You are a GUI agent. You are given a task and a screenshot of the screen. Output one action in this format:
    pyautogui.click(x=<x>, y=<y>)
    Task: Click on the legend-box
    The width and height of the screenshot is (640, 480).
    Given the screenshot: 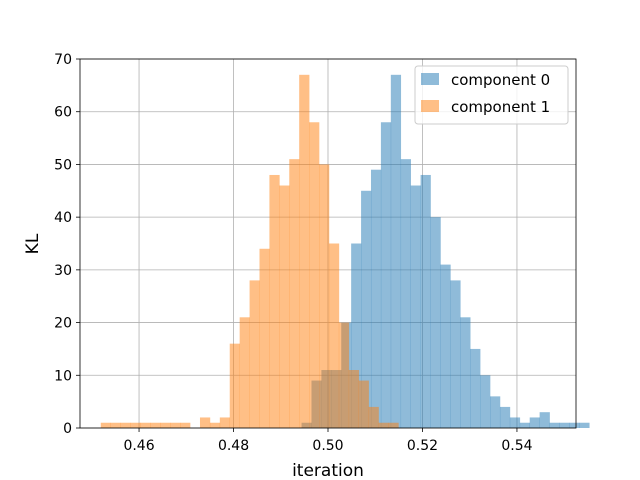 What is the action you would take?
    pyautogui.click(x=491, y=95)
    